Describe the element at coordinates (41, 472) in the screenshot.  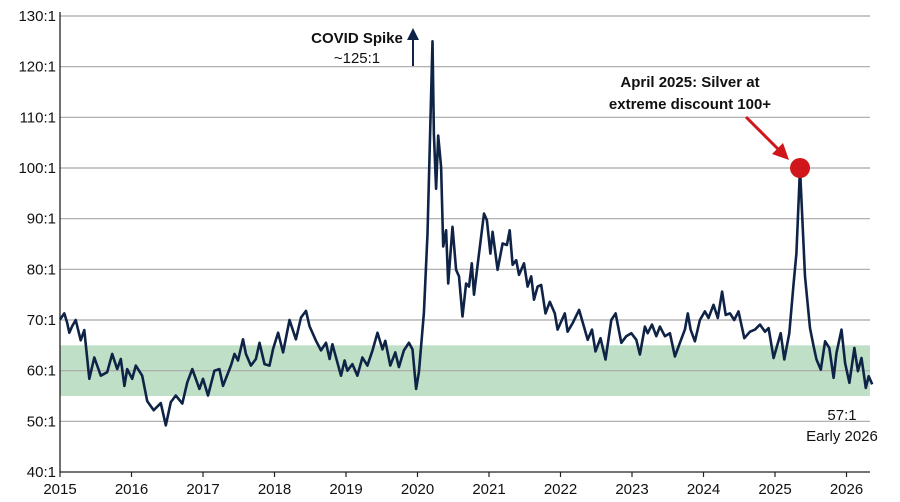
I see `y-tick-label: 40:1` at that location.